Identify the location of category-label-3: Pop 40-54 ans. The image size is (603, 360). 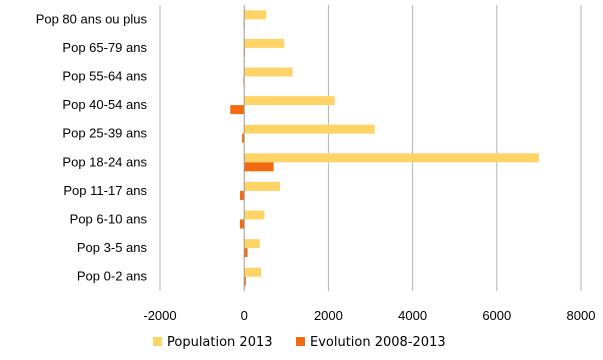
(104, 104).